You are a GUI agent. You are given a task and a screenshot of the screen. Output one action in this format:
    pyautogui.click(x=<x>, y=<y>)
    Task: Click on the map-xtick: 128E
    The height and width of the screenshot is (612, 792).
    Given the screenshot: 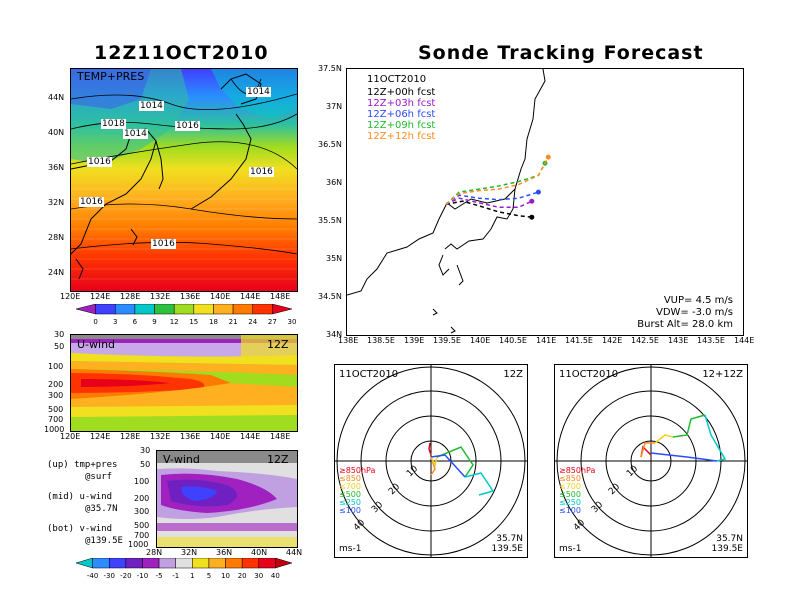 What is the action you would take?
    pyautogui.click(x=130, y=296)
    